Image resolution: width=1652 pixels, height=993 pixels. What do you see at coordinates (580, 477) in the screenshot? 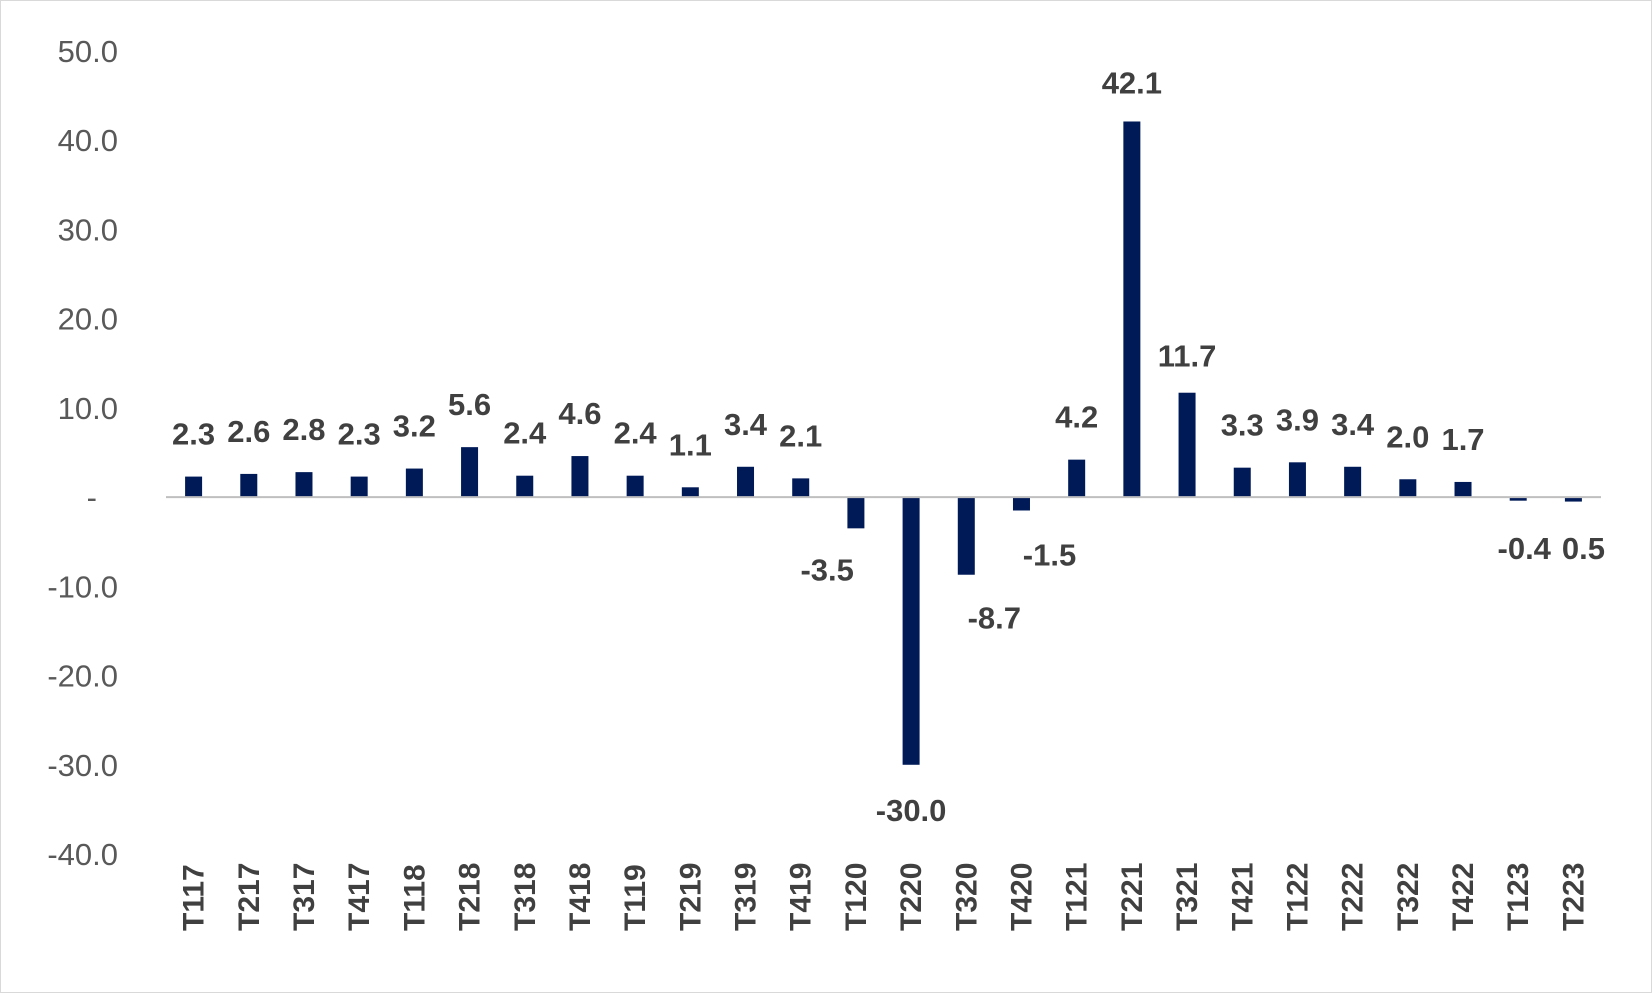
I see `bar-t418` at bounding box center [580, 477].